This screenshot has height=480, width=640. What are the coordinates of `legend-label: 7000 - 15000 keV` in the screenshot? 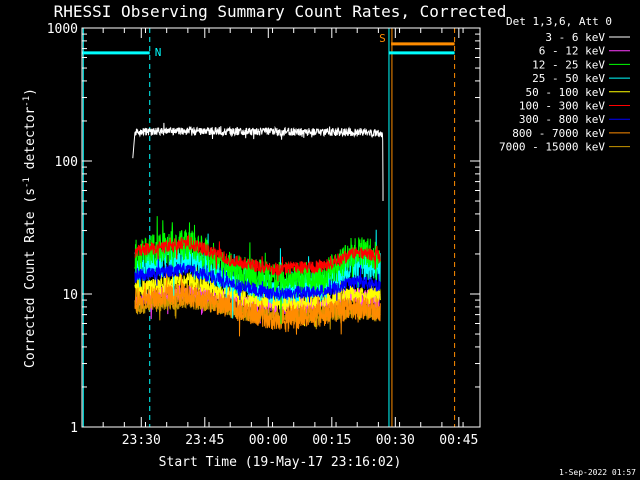 It's located at (552, 147).